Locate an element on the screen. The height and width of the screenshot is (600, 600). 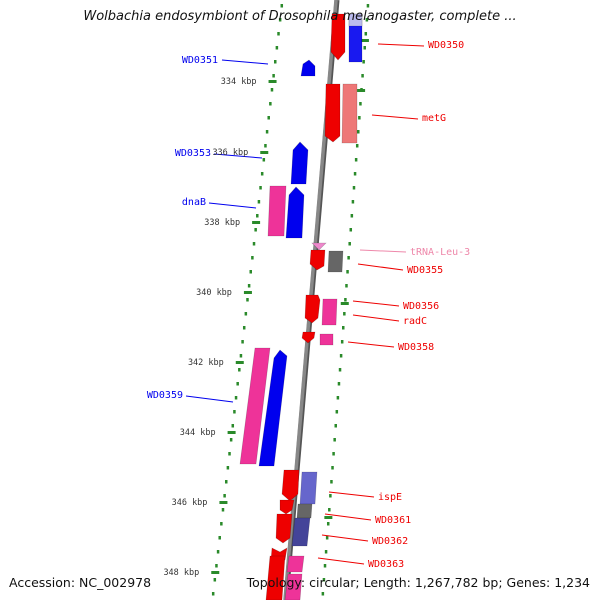
gene-arrow-wd0353 is located at coordinates (299, 163).